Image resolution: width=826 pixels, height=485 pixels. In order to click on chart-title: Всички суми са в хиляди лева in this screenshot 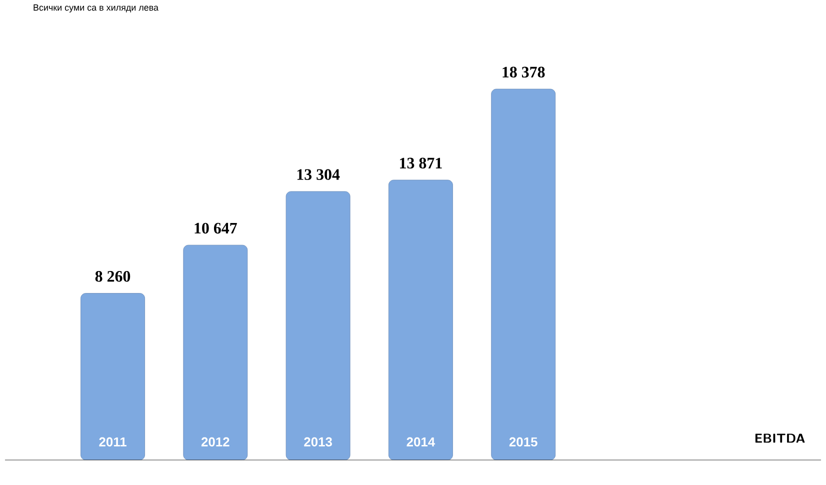, I will do `click(96, 8)`.